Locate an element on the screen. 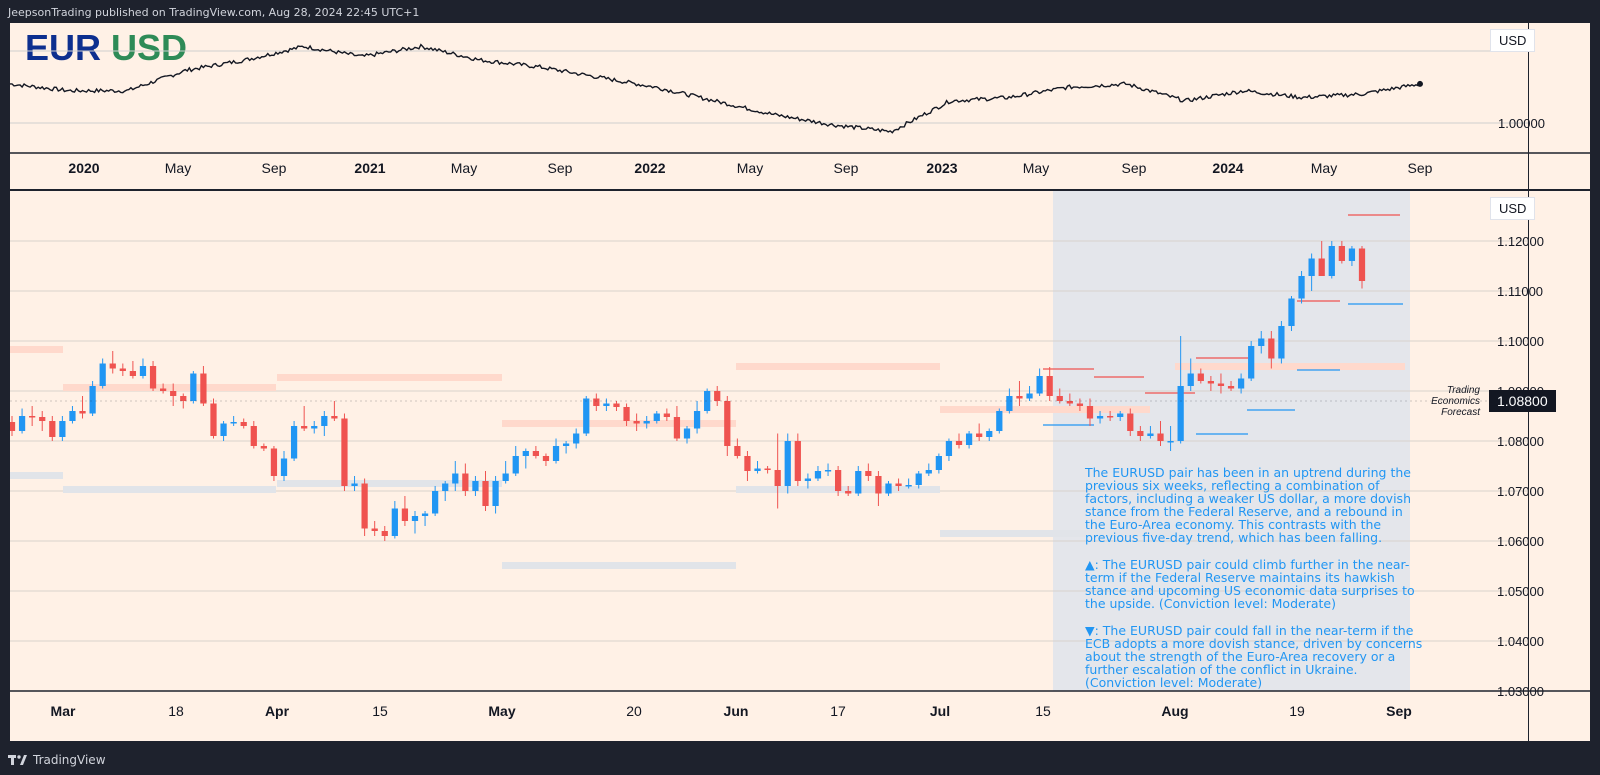 The image size is (1600, 775). overview-x-tick-label: 2024 is located at coordinates (1227, 168).